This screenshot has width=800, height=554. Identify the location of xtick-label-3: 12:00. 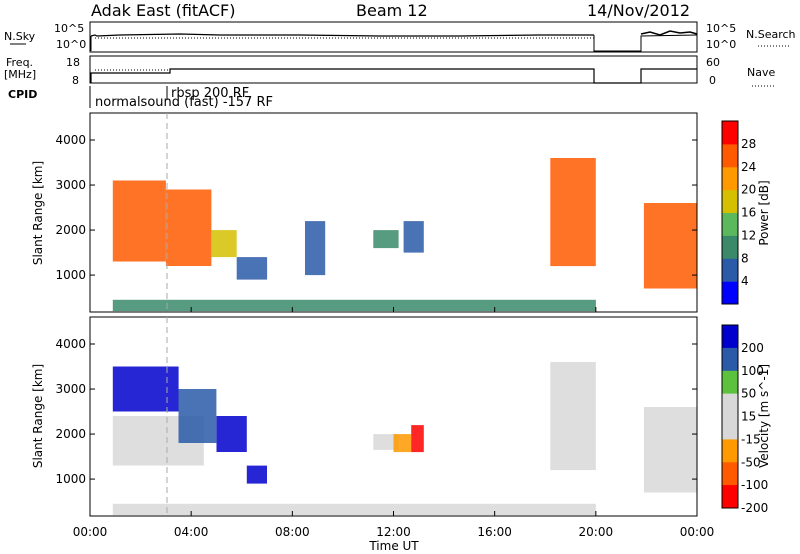
(393, 532).